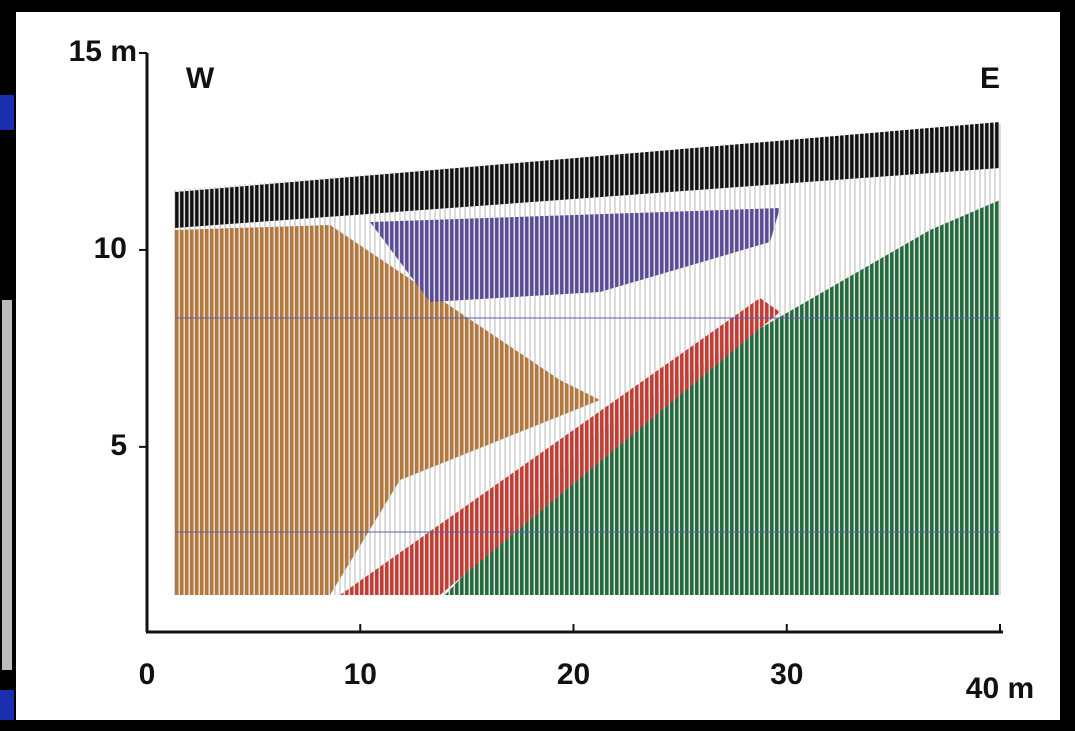 This screenshot has height=731, width=1075. Describe the element at coordinates (200, 78) in the screenshot. I see `annotation: W` at that location.